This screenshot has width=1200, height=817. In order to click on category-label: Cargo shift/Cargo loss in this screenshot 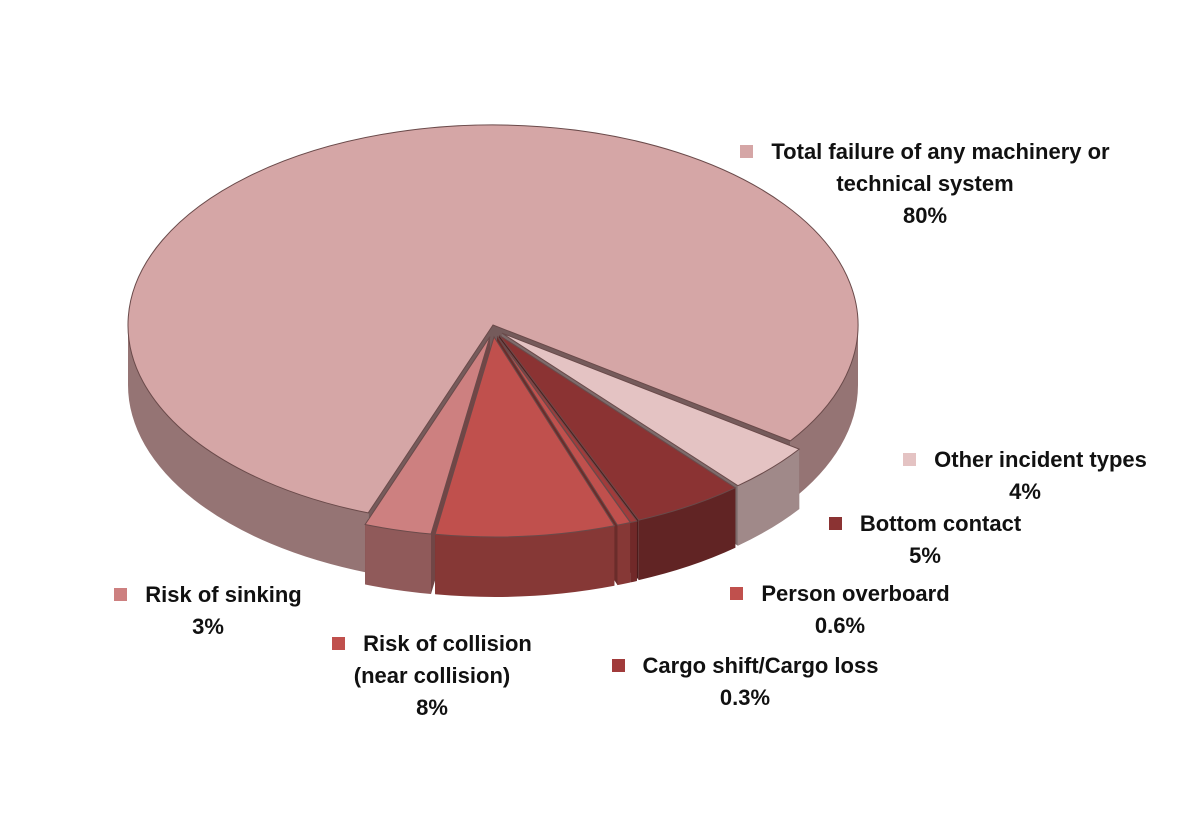, I will do `click(760, 665)`.